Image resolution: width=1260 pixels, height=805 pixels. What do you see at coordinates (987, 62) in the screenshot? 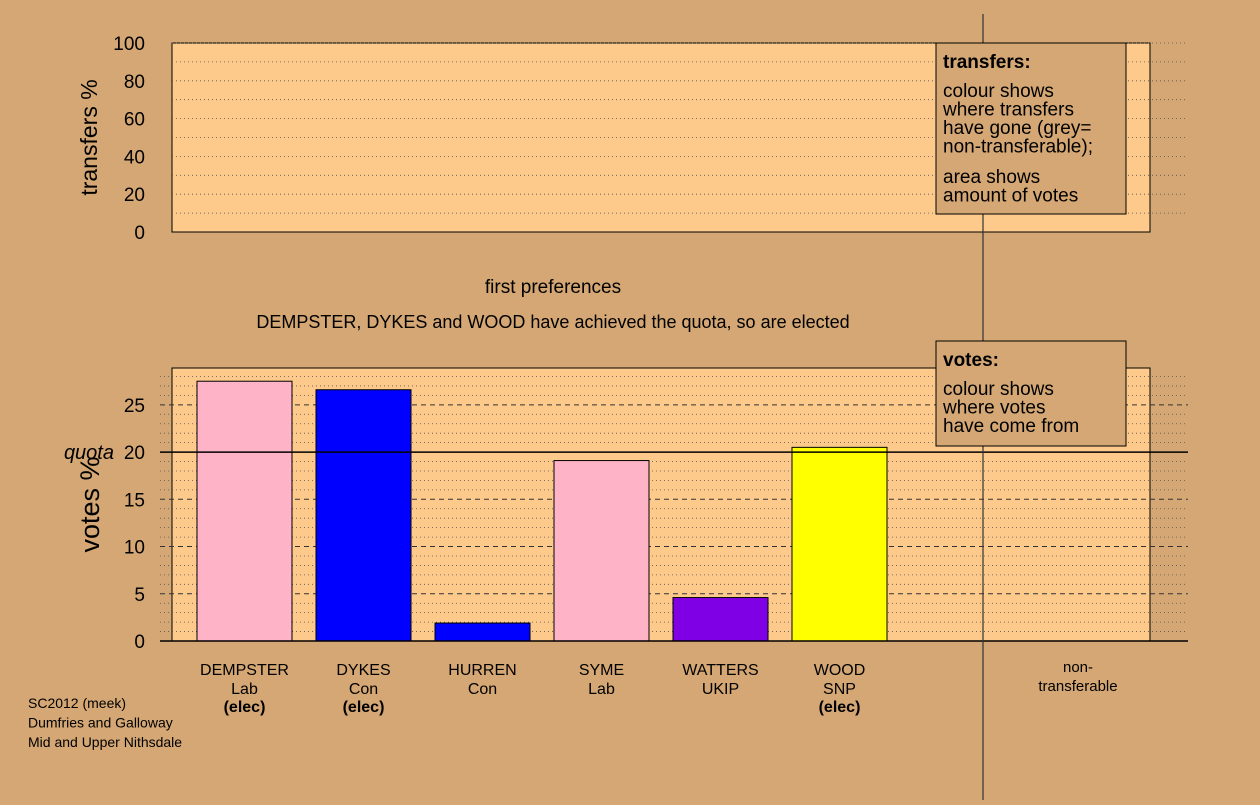
I see `transfers-legend-title: transfers:` at bounding box center [987, 62].